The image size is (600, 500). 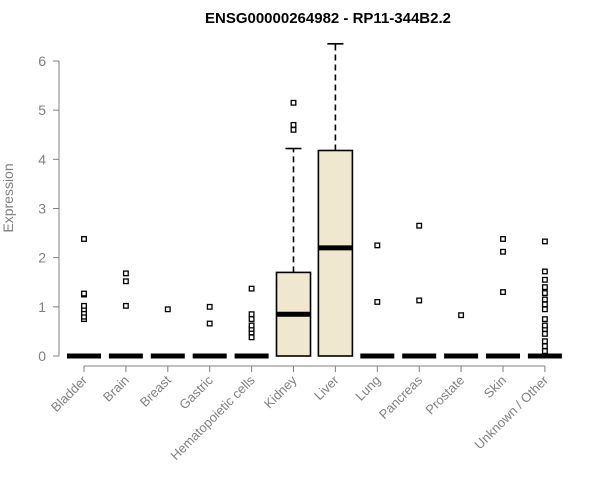 What do you see at coordinates (335, 253) in the screenshot?
I see `box-body` at bounding box center [335, 253].